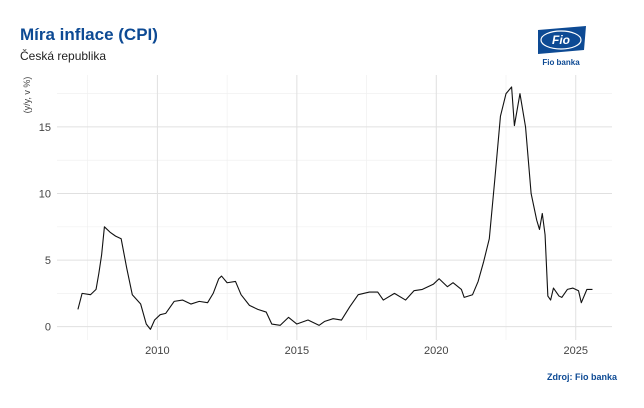  What do you see at coordinates (297, 351) in the screenshot?
I see `x-tick-label: 2015` at bounding box center [297, 351].